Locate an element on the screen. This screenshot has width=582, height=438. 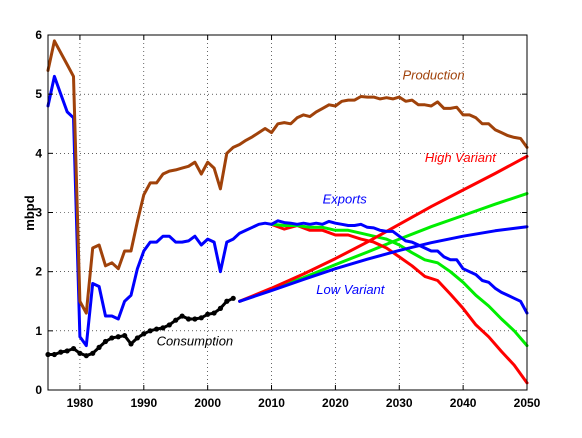
series-variant-7-line is located at coordinates (399, 285).